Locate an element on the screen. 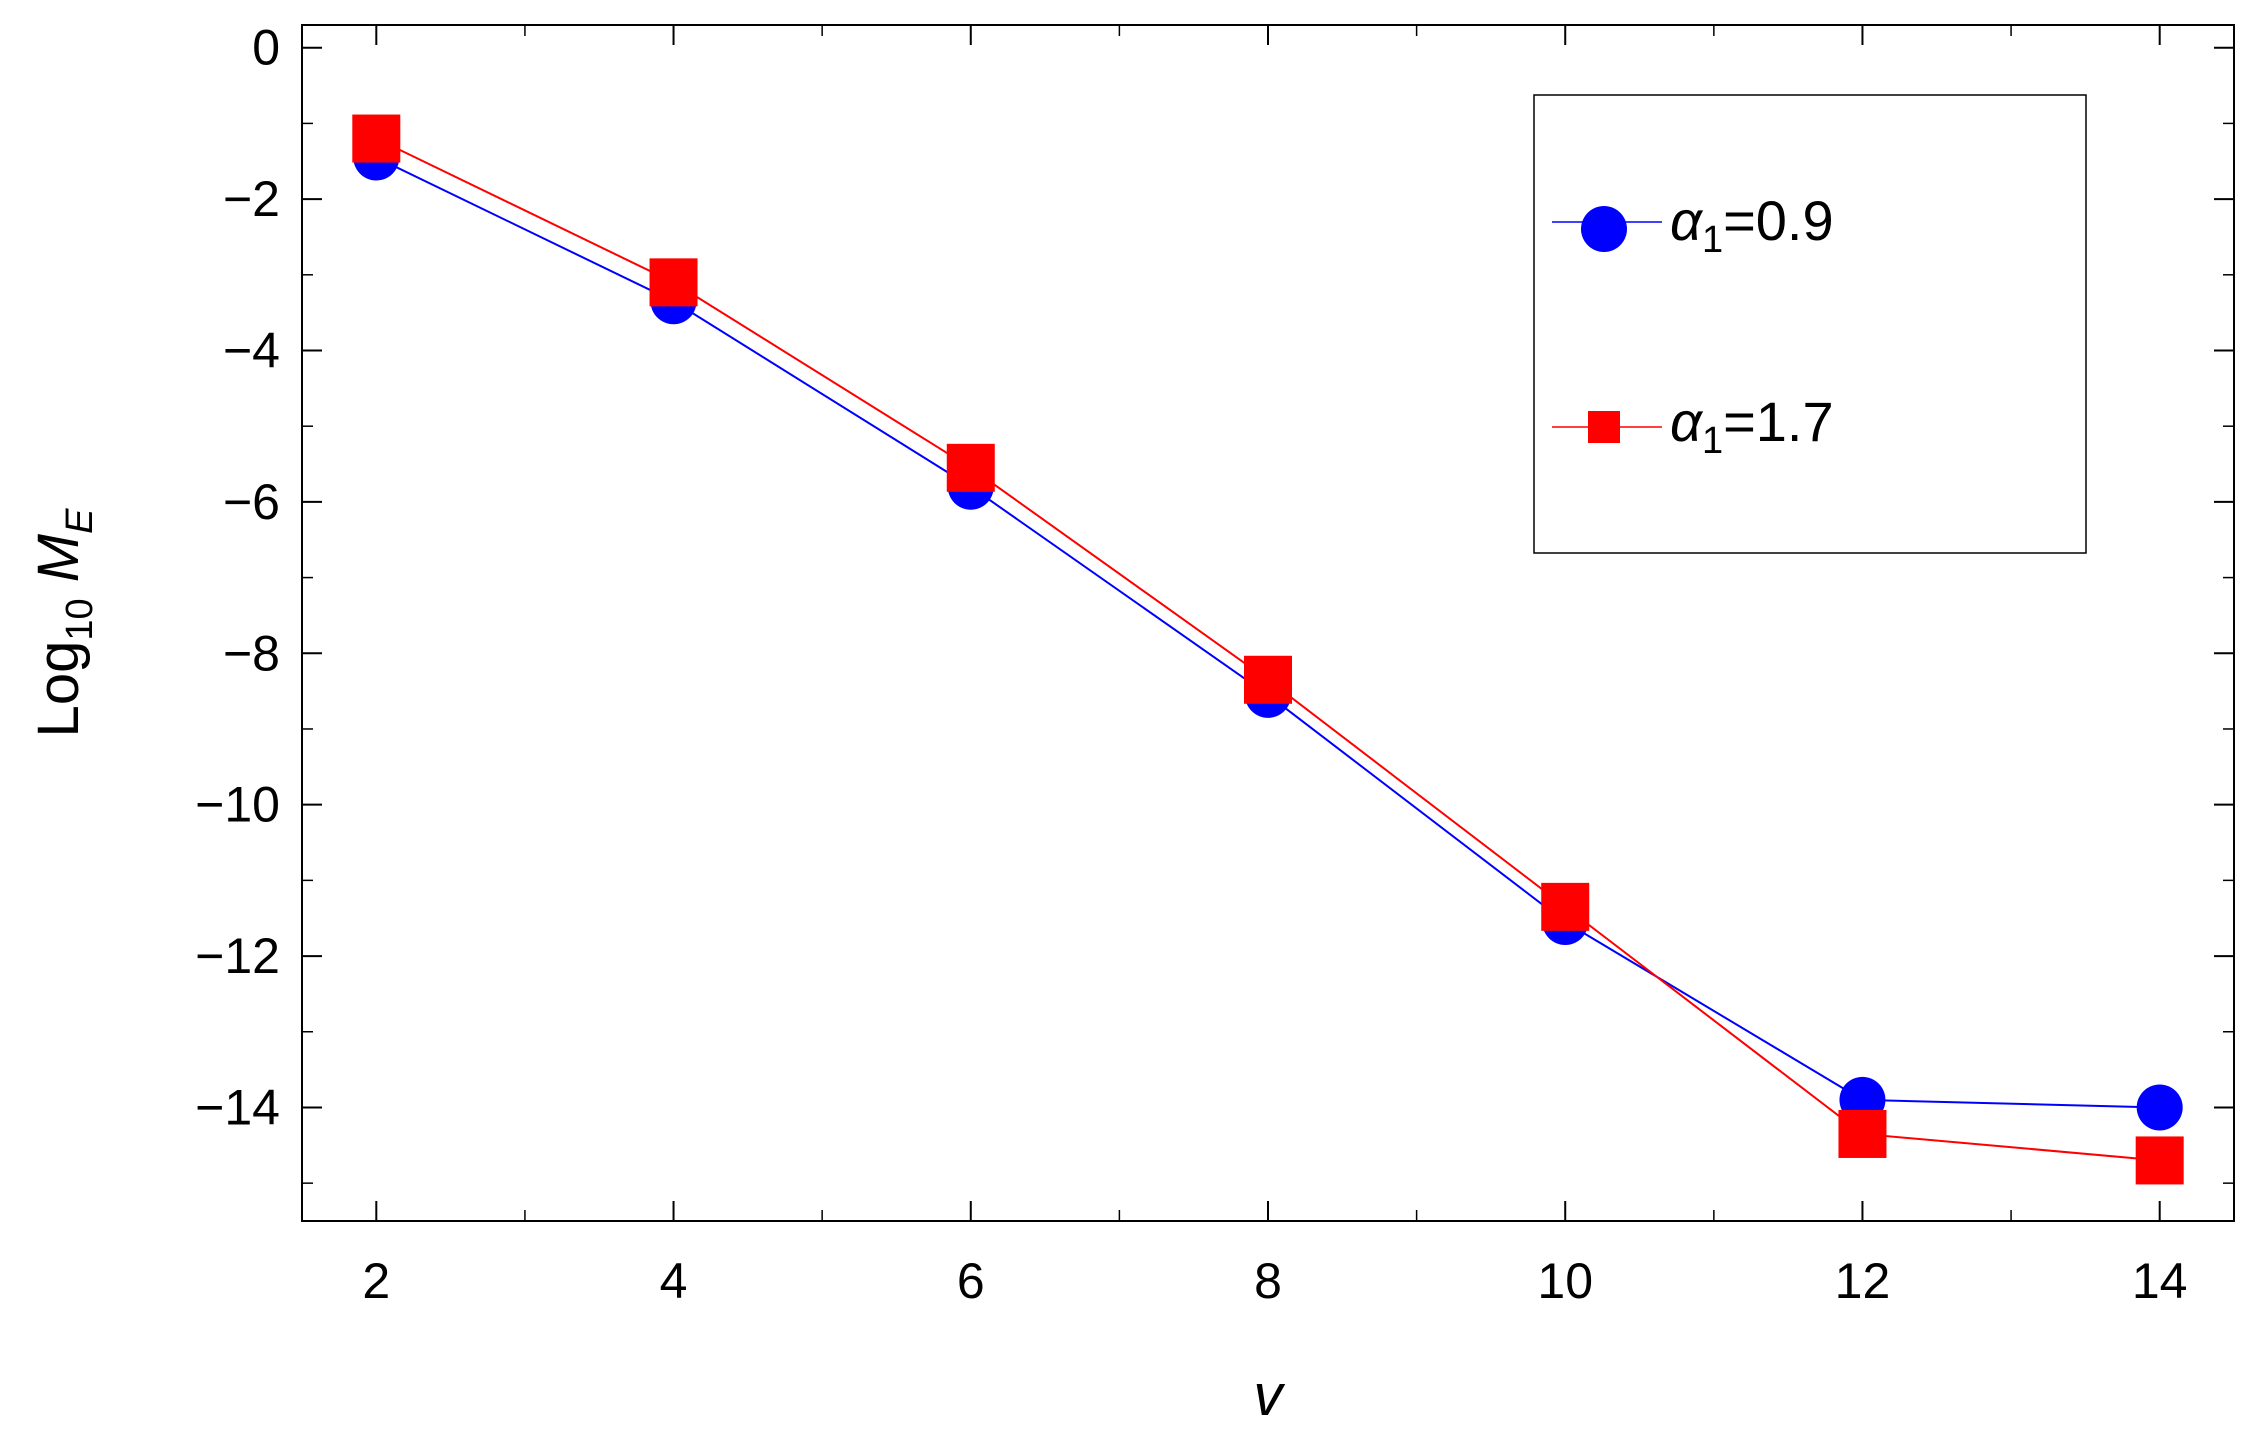 This screenshot has width=2250, height=1433. y-axis-title-base-sub: 10 is located at coordinates (80, 619).